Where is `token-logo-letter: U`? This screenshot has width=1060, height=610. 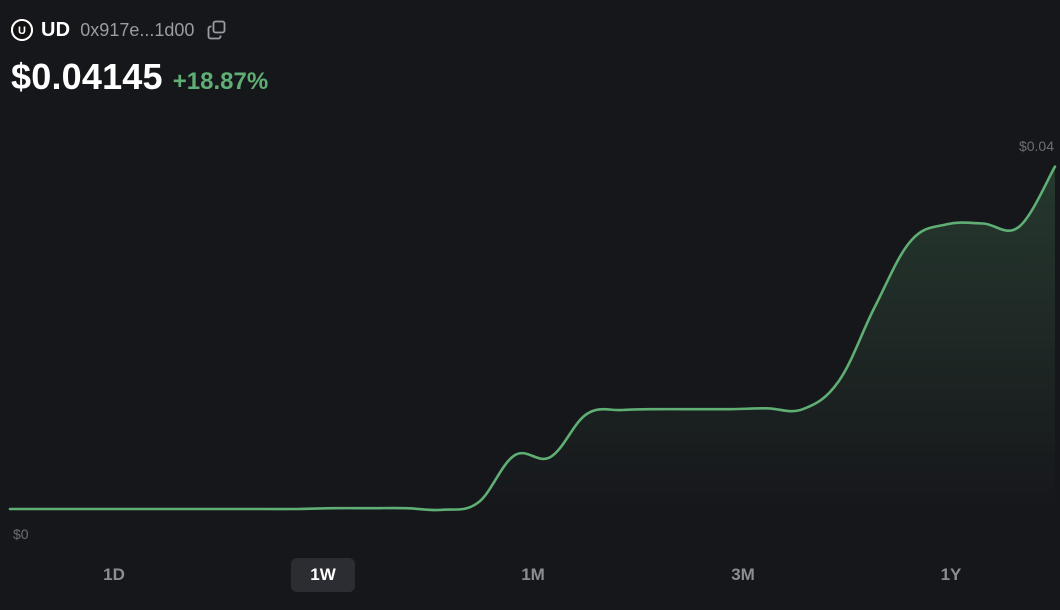 token-logo-letter: U is located at coordinates (22, 31).